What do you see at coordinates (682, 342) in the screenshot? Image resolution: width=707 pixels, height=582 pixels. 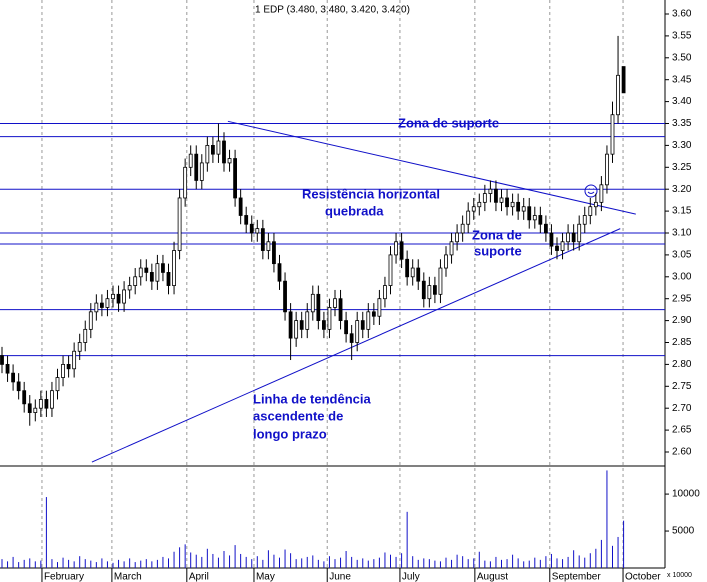 I see `y-tick-label: 2.85` at bounding box center [682, 342].